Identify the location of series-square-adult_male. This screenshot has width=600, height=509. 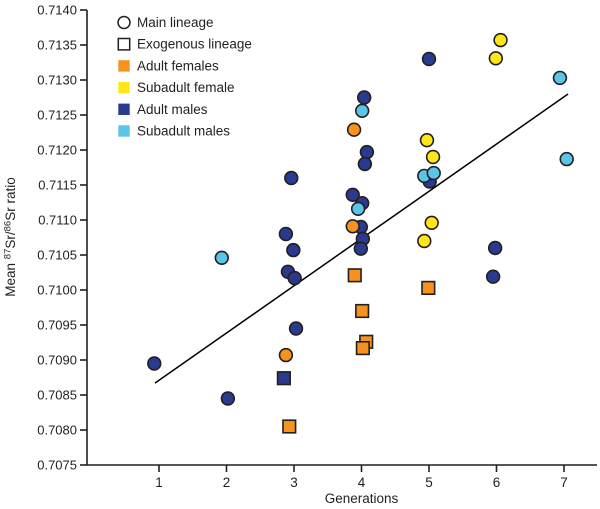
(283, 378).